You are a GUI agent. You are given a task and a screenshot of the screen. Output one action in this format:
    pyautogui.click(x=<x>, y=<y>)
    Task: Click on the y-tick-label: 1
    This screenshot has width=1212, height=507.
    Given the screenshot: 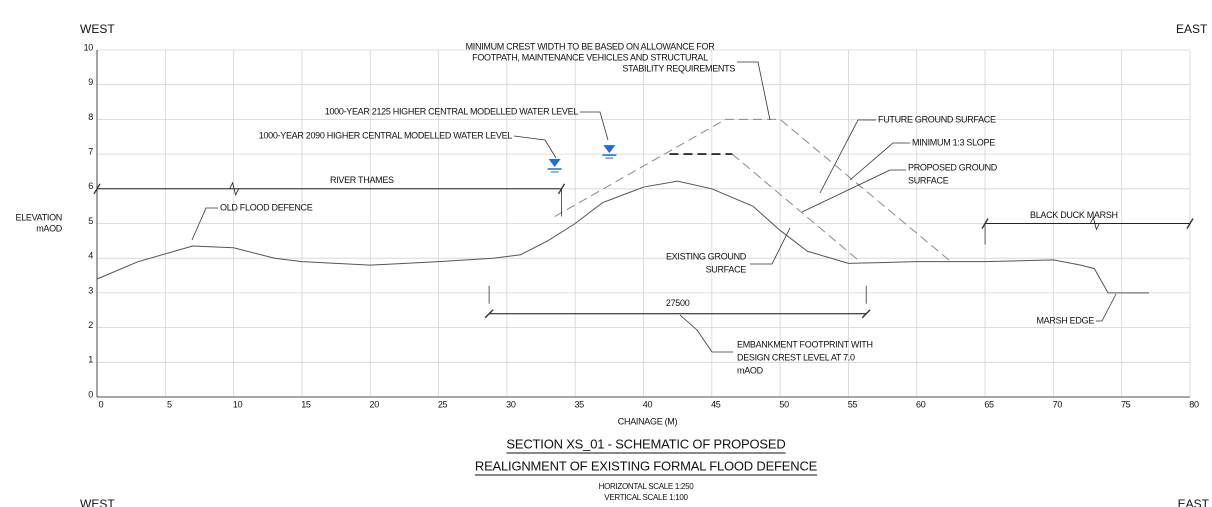 What is the action you would take?
    pyautogui.click(x=90, y=360)
    